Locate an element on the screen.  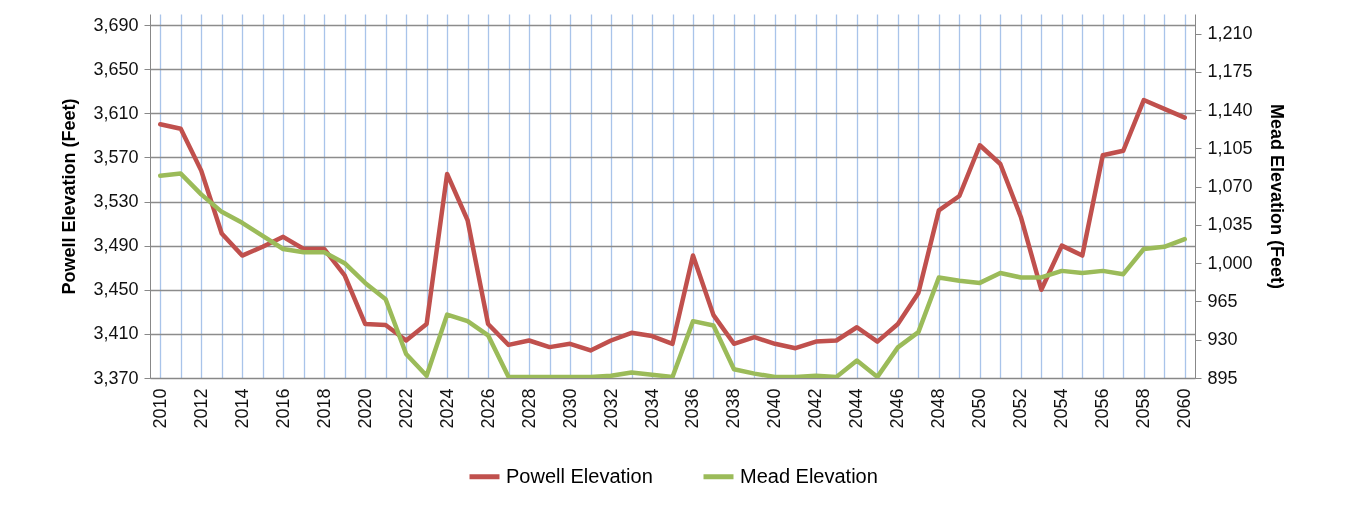
y-tick-label: 3,570 is located at coordinates (116, 156).